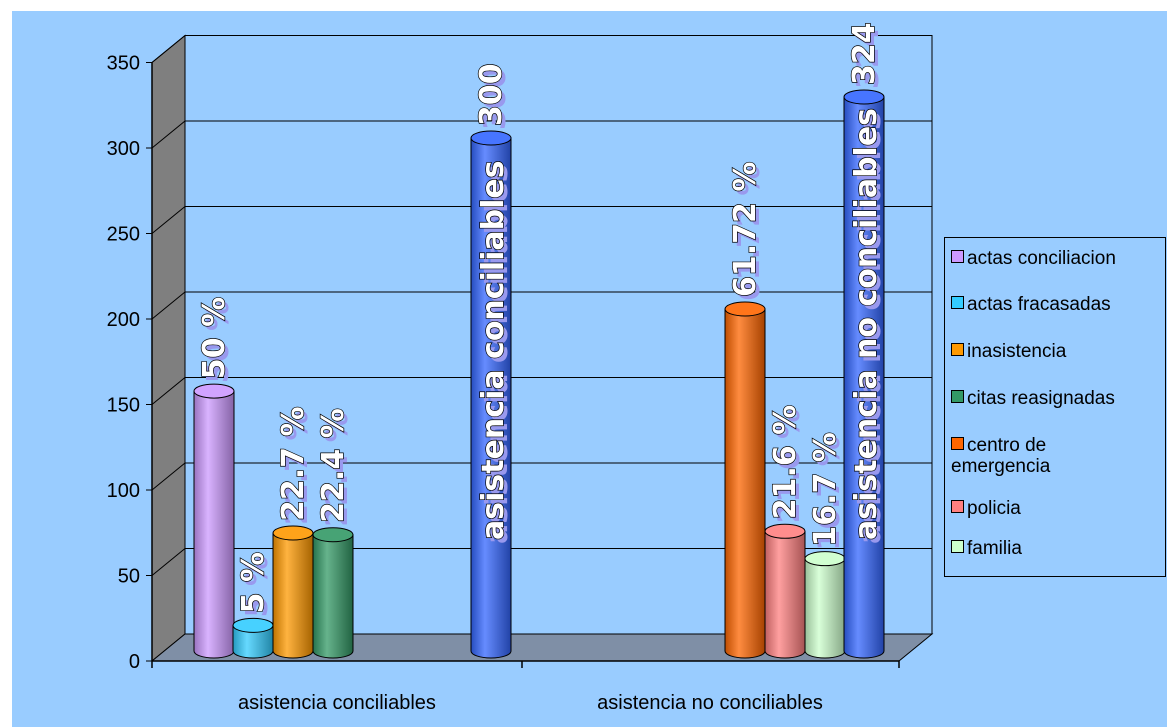 The width and height of the screenshot is (1167, 727). I want to click on y-tick-label: 0, so click(134, 662).